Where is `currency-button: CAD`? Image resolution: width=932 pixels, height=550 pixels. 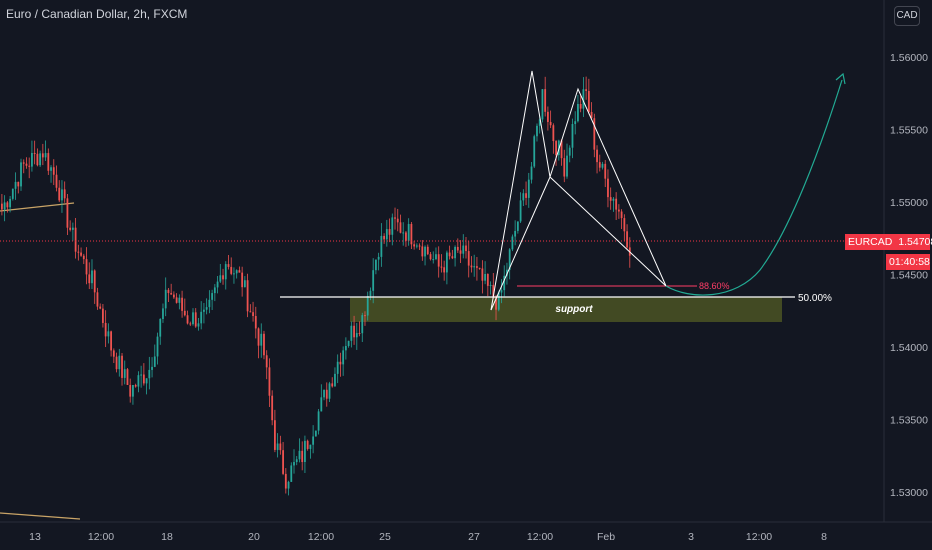
currency-button: CAD is located at coordinates (907, 16).